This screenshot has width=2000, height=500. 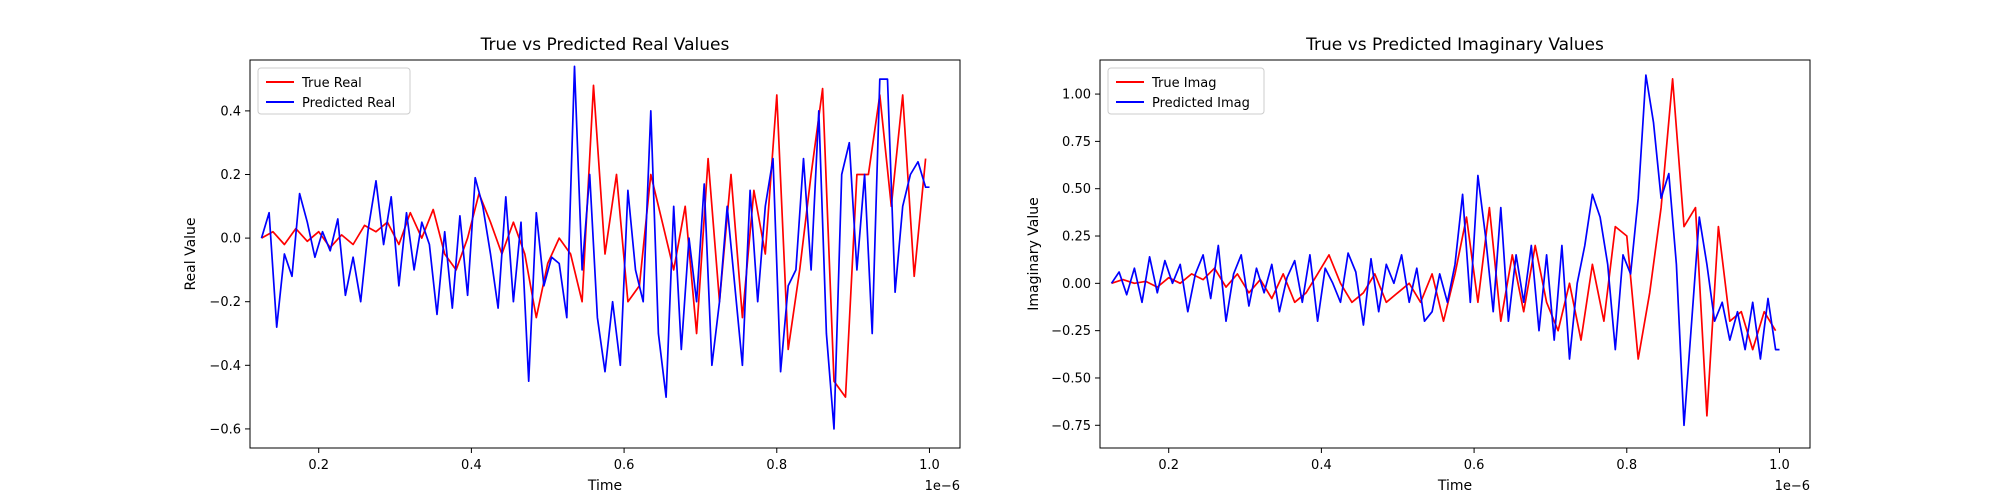 I want to click on y-tick-label: 0.2, so click(x=230, y=175).